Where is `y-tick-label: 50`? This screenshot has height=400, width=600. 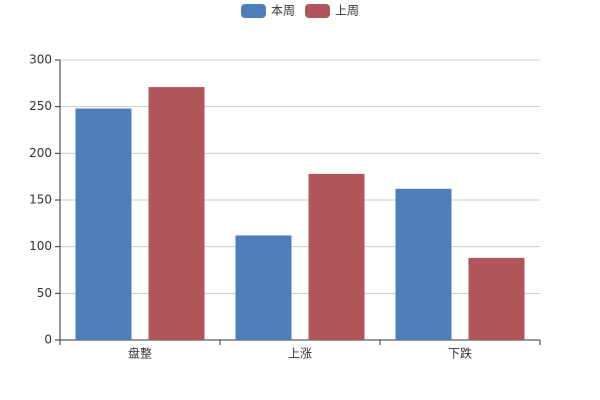 y-tick-label: 50 is located at coordinates (44, 293).